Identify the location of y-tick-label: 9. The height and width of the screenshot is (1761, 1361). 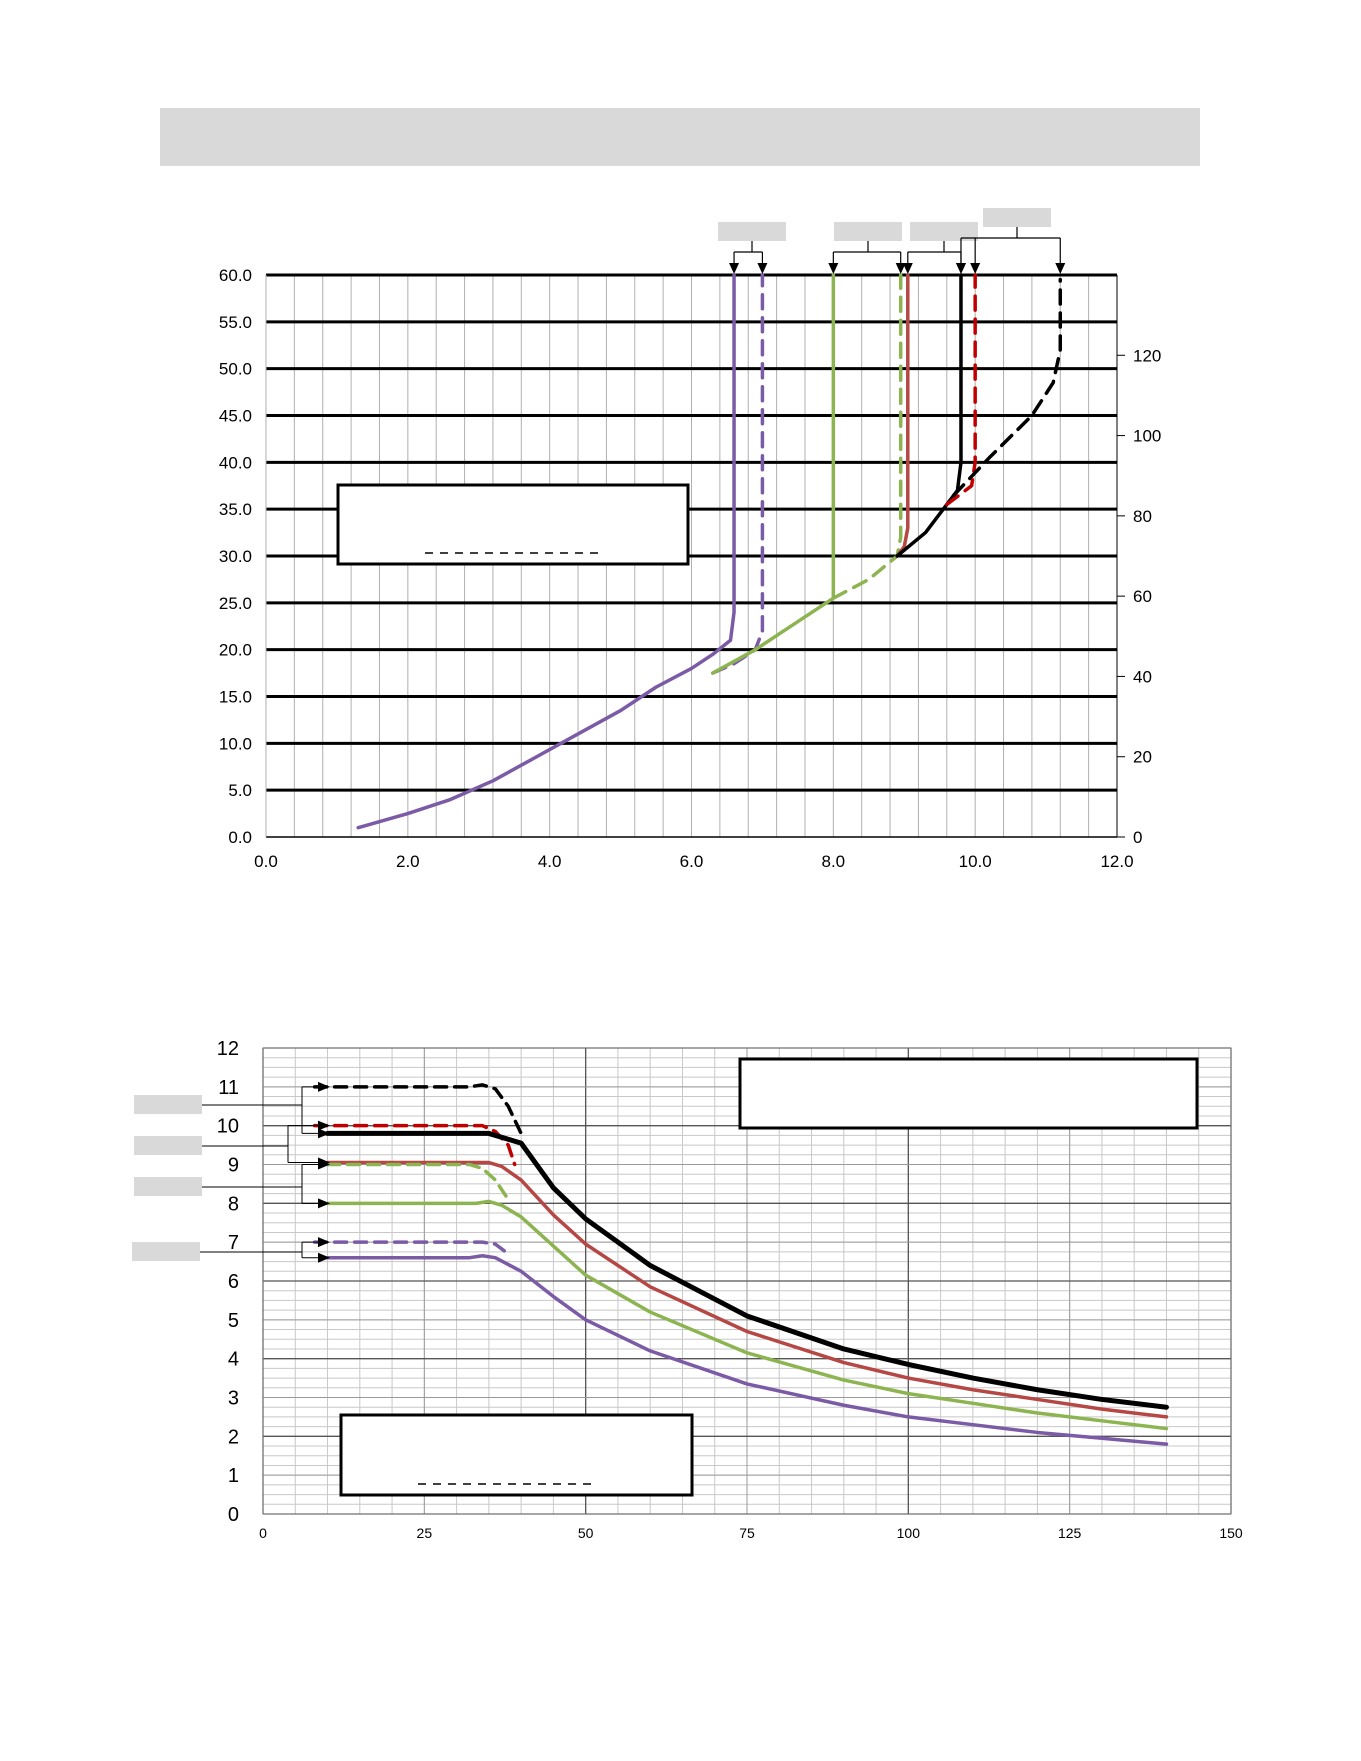
(233, 1166).